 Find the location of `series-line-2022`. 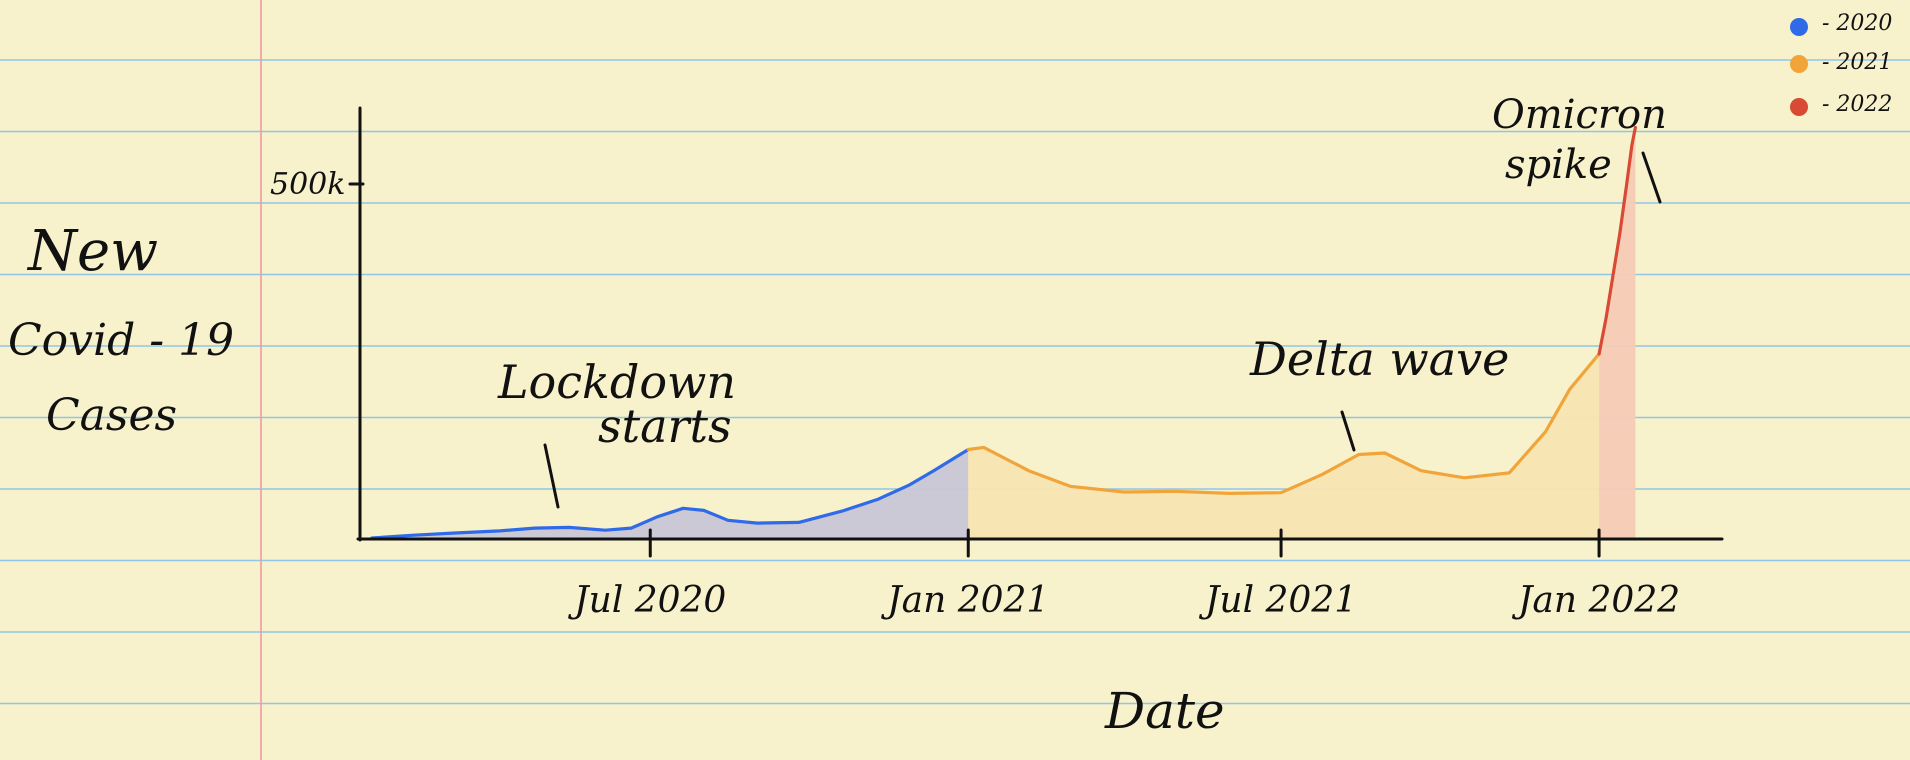

series-line-2022 is located at coordinates (1617, 240).